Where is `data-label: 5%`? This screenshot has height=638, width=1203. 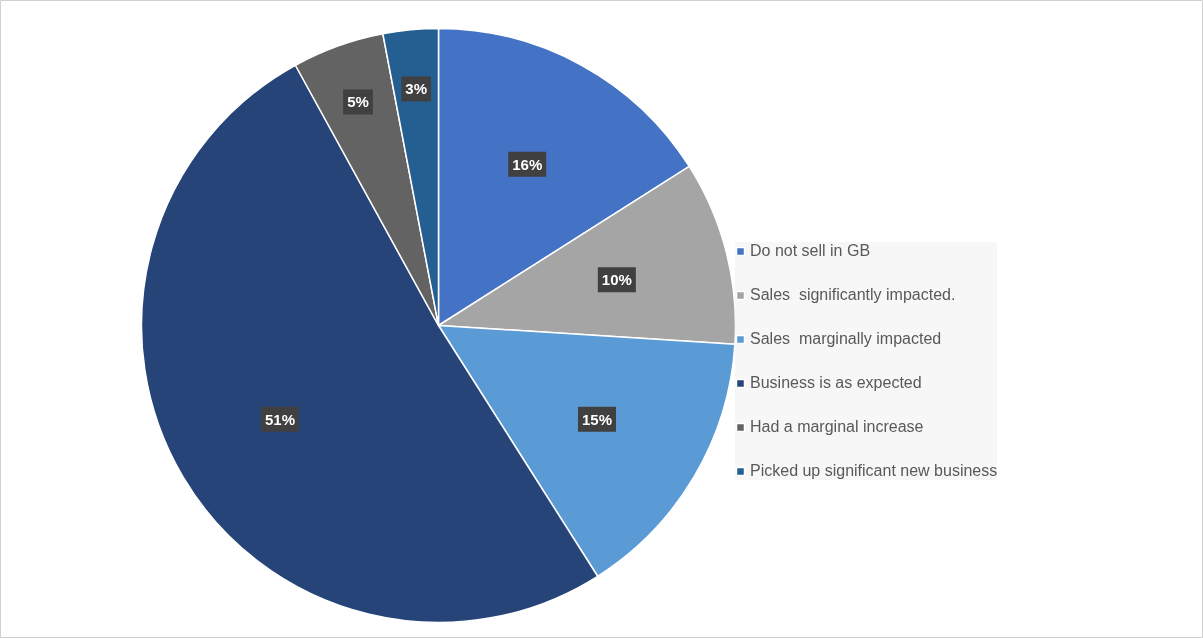 data-label: 5% is located at coordinates (358, 102).